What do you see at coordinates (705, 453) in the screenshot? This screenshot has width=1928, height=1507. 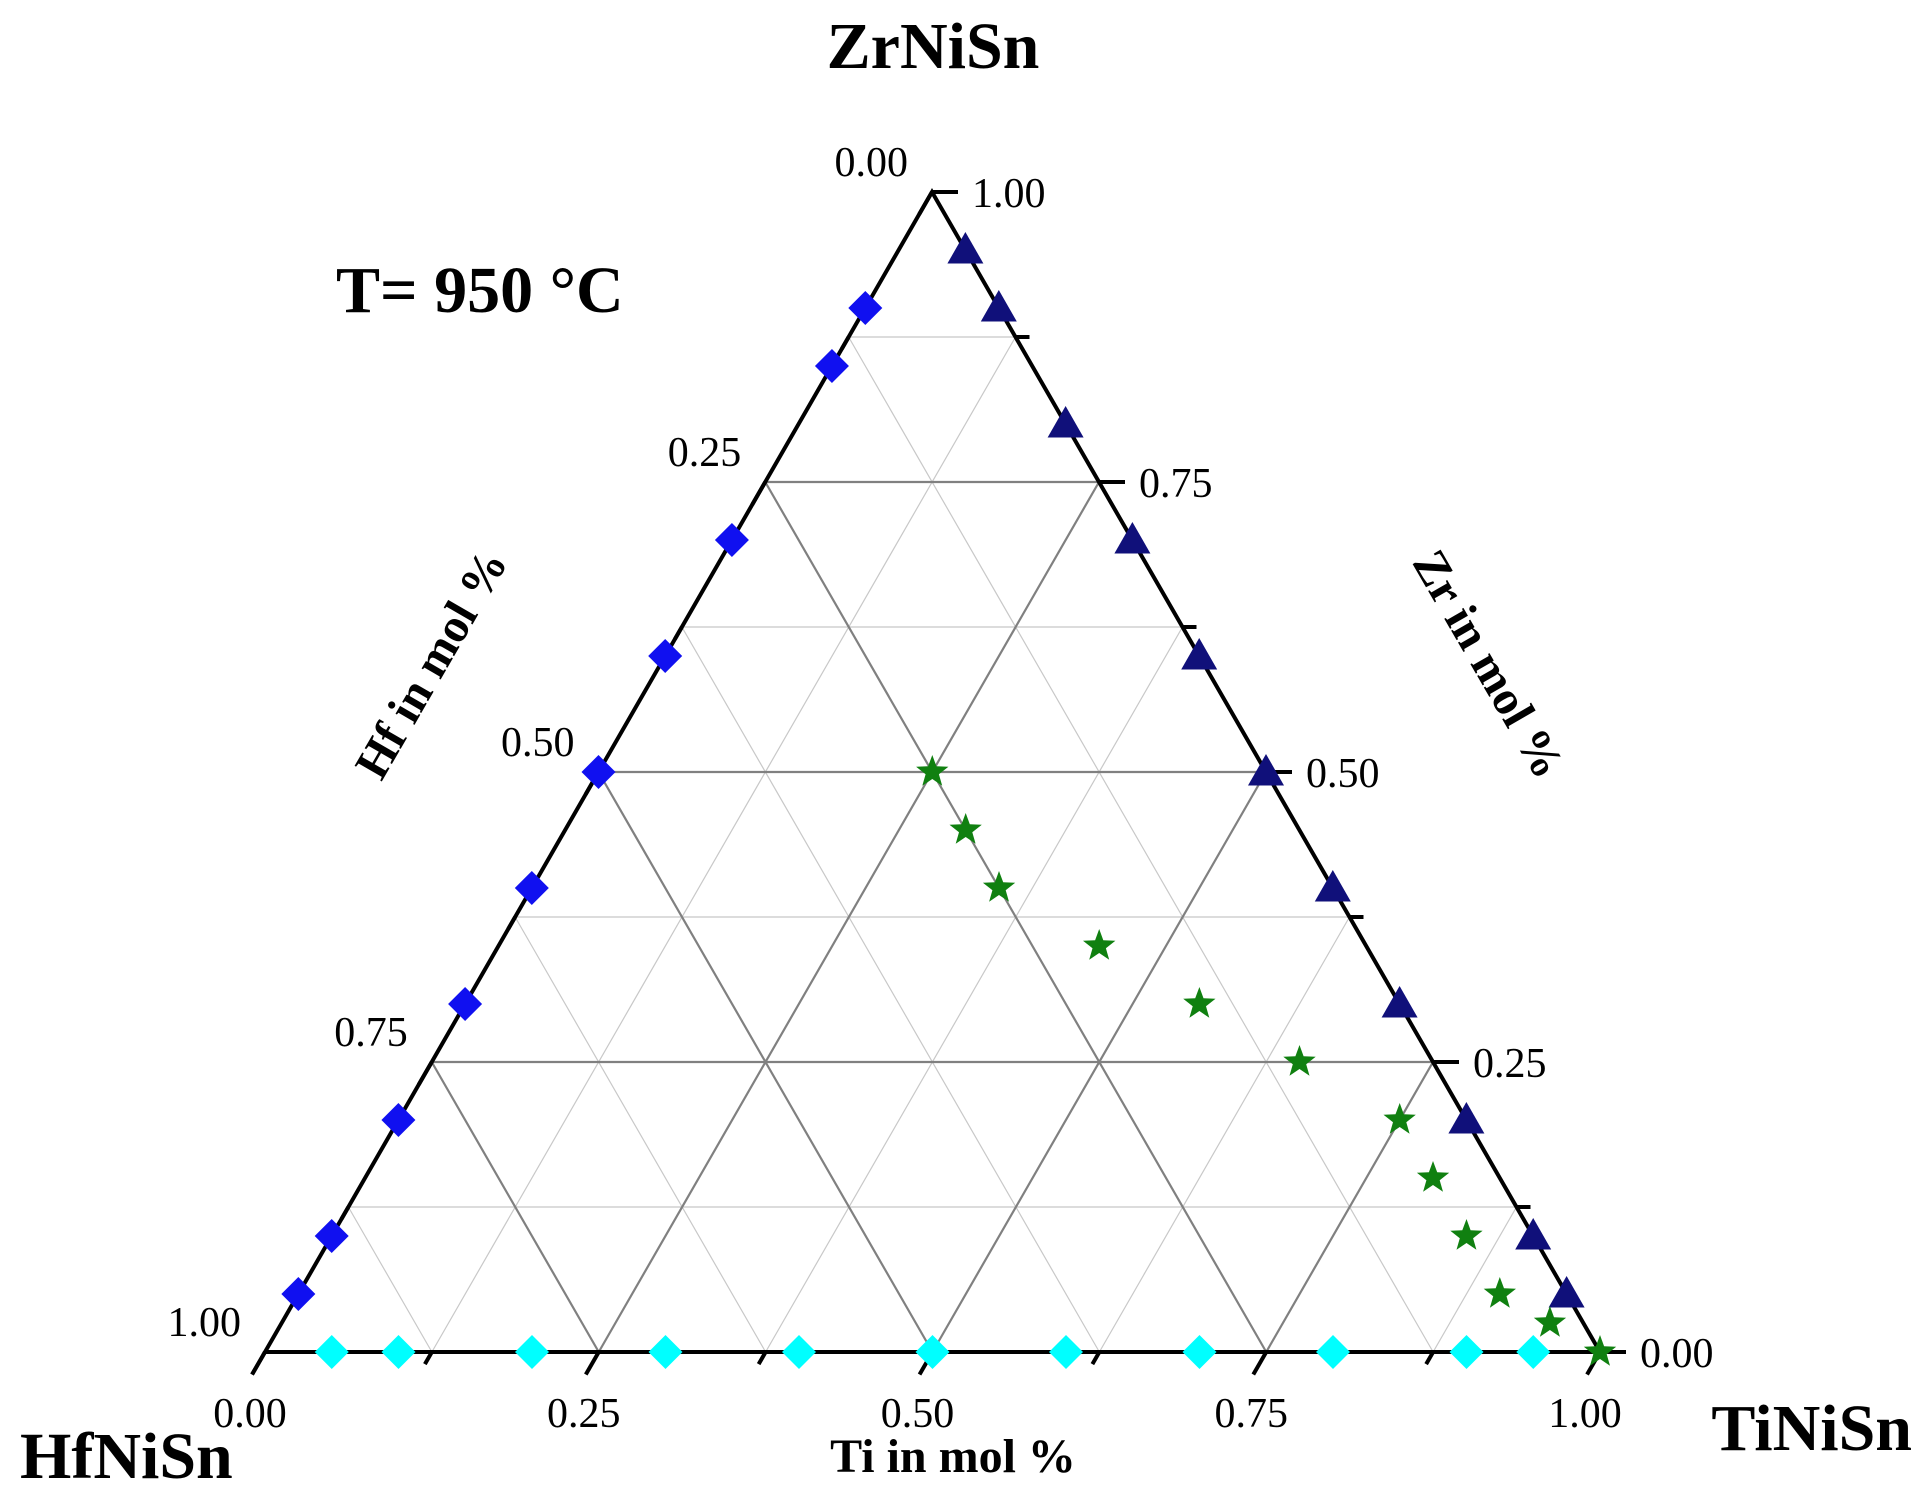 I see `tick-label-left: 0.25` at bounding box center [705, 453].